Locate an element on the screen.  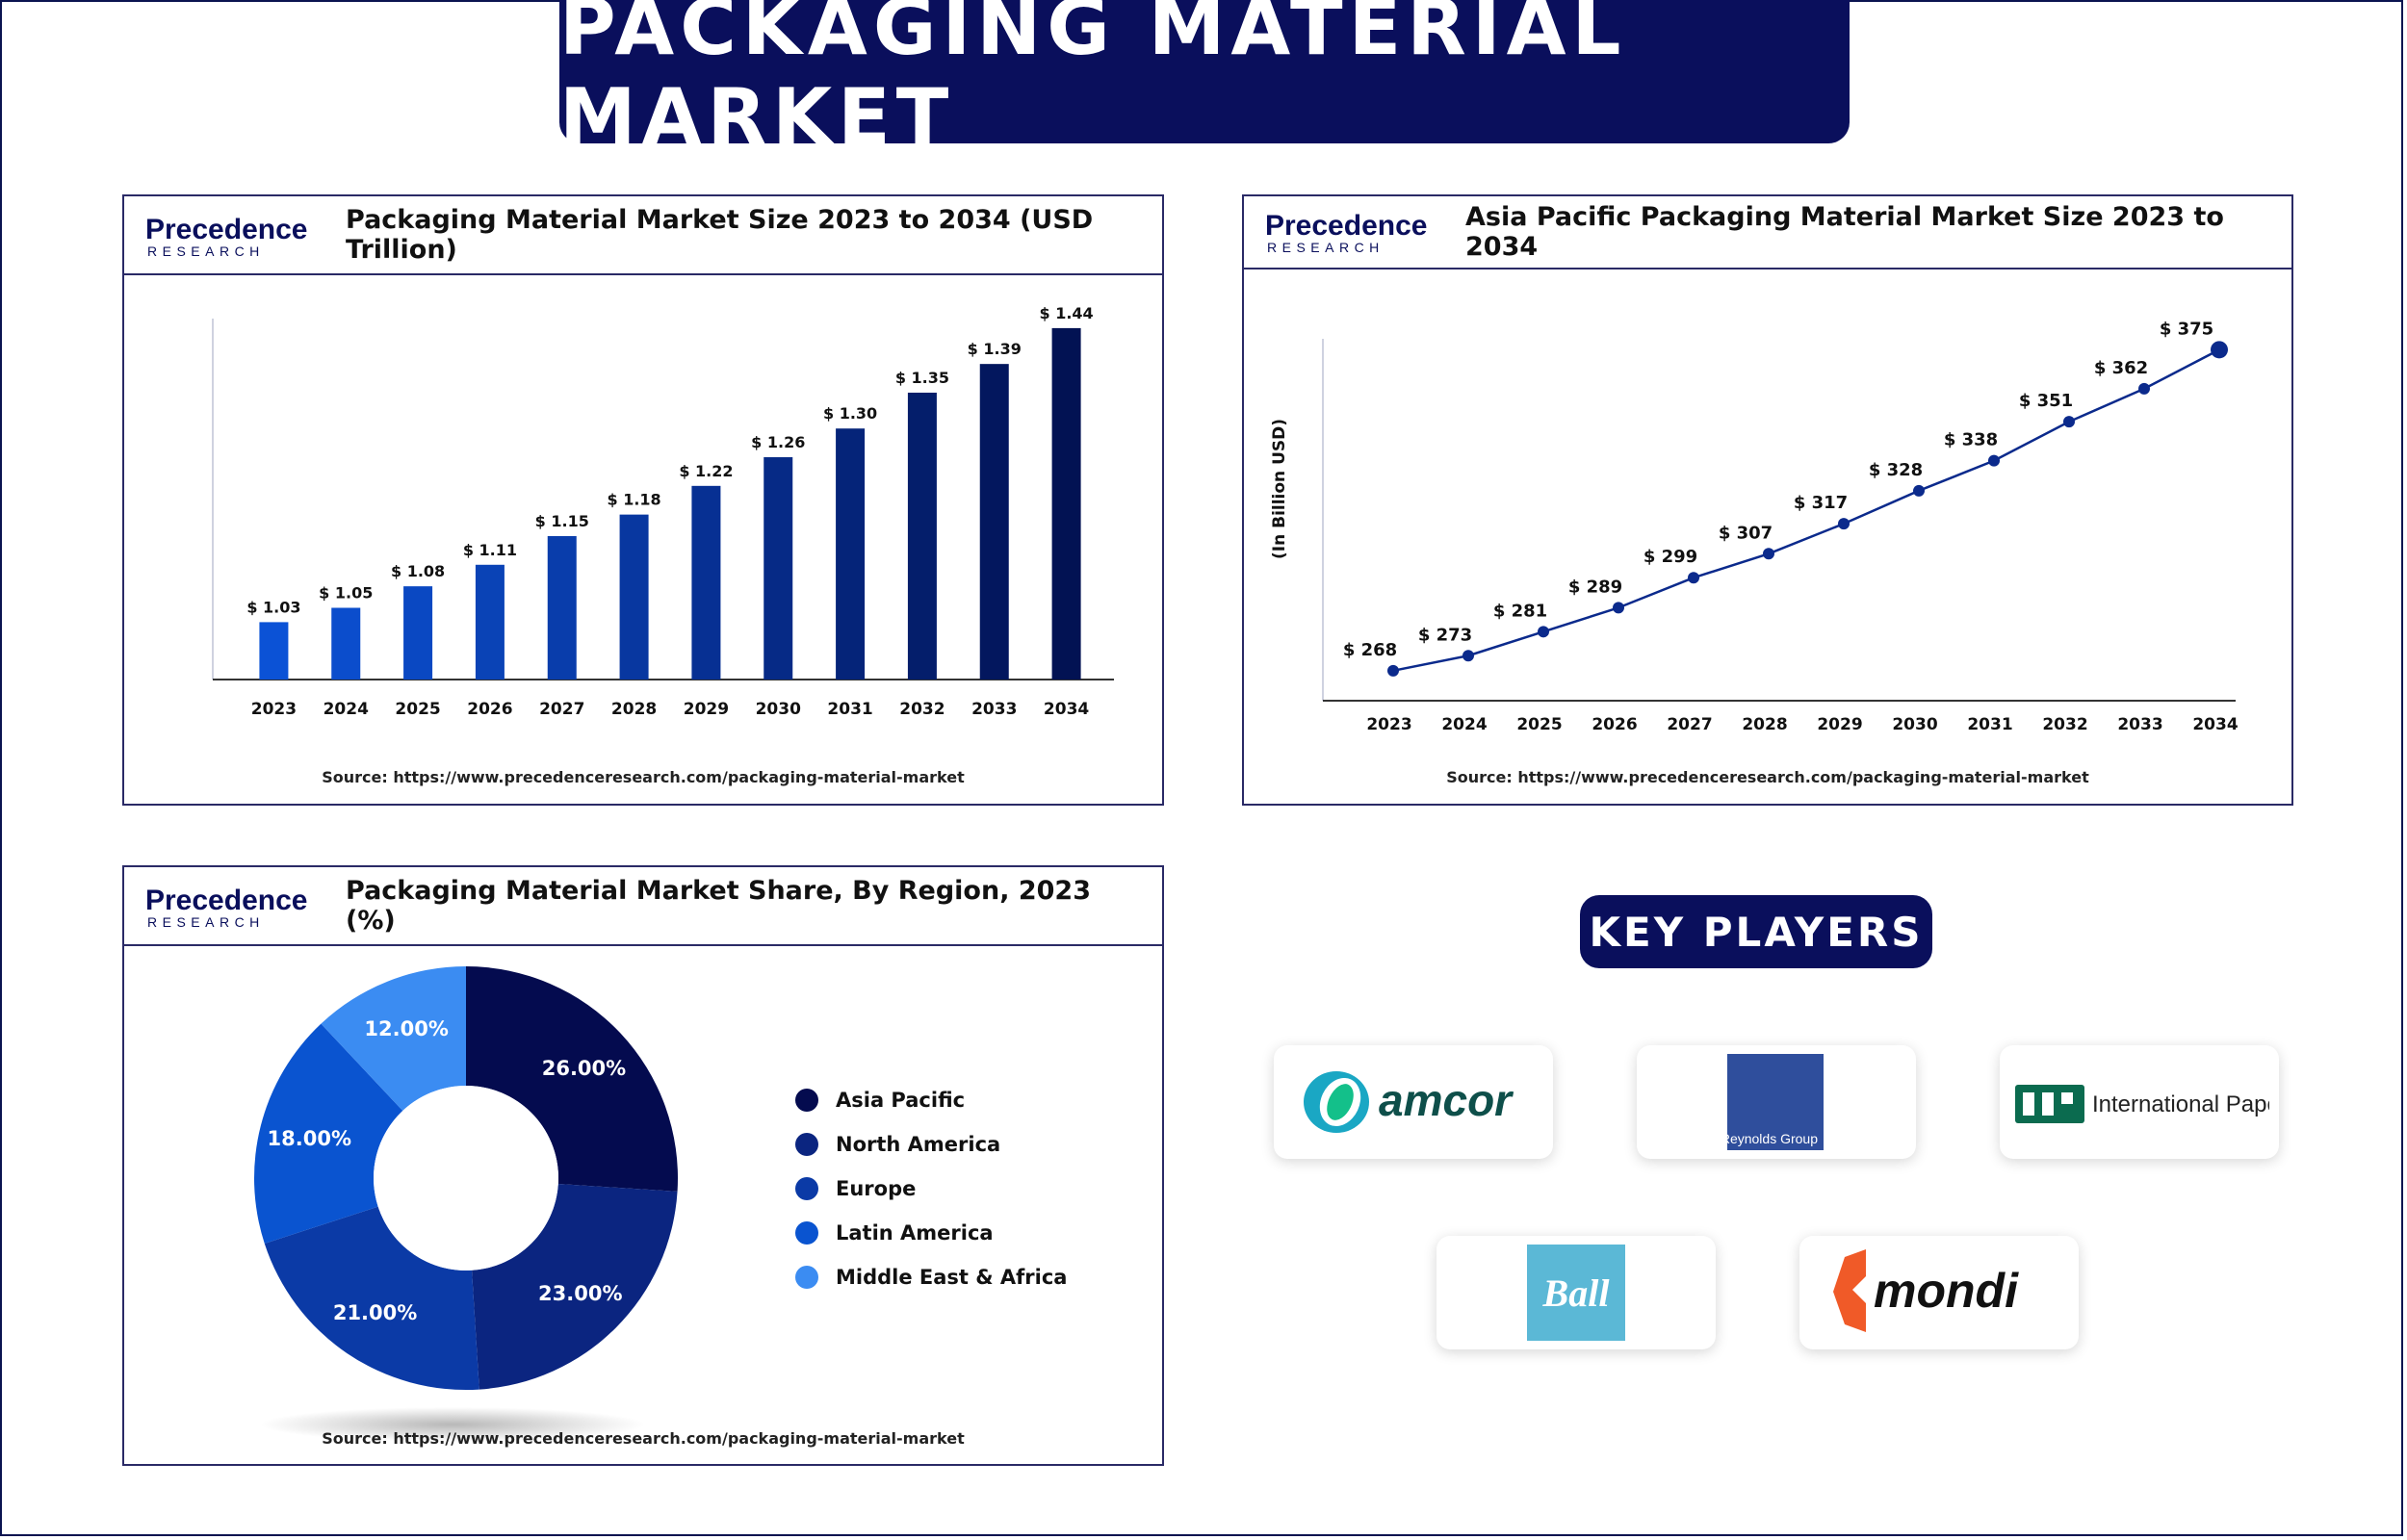
bar-value-label: $ 1.18 is located at coordinates (633, 500).